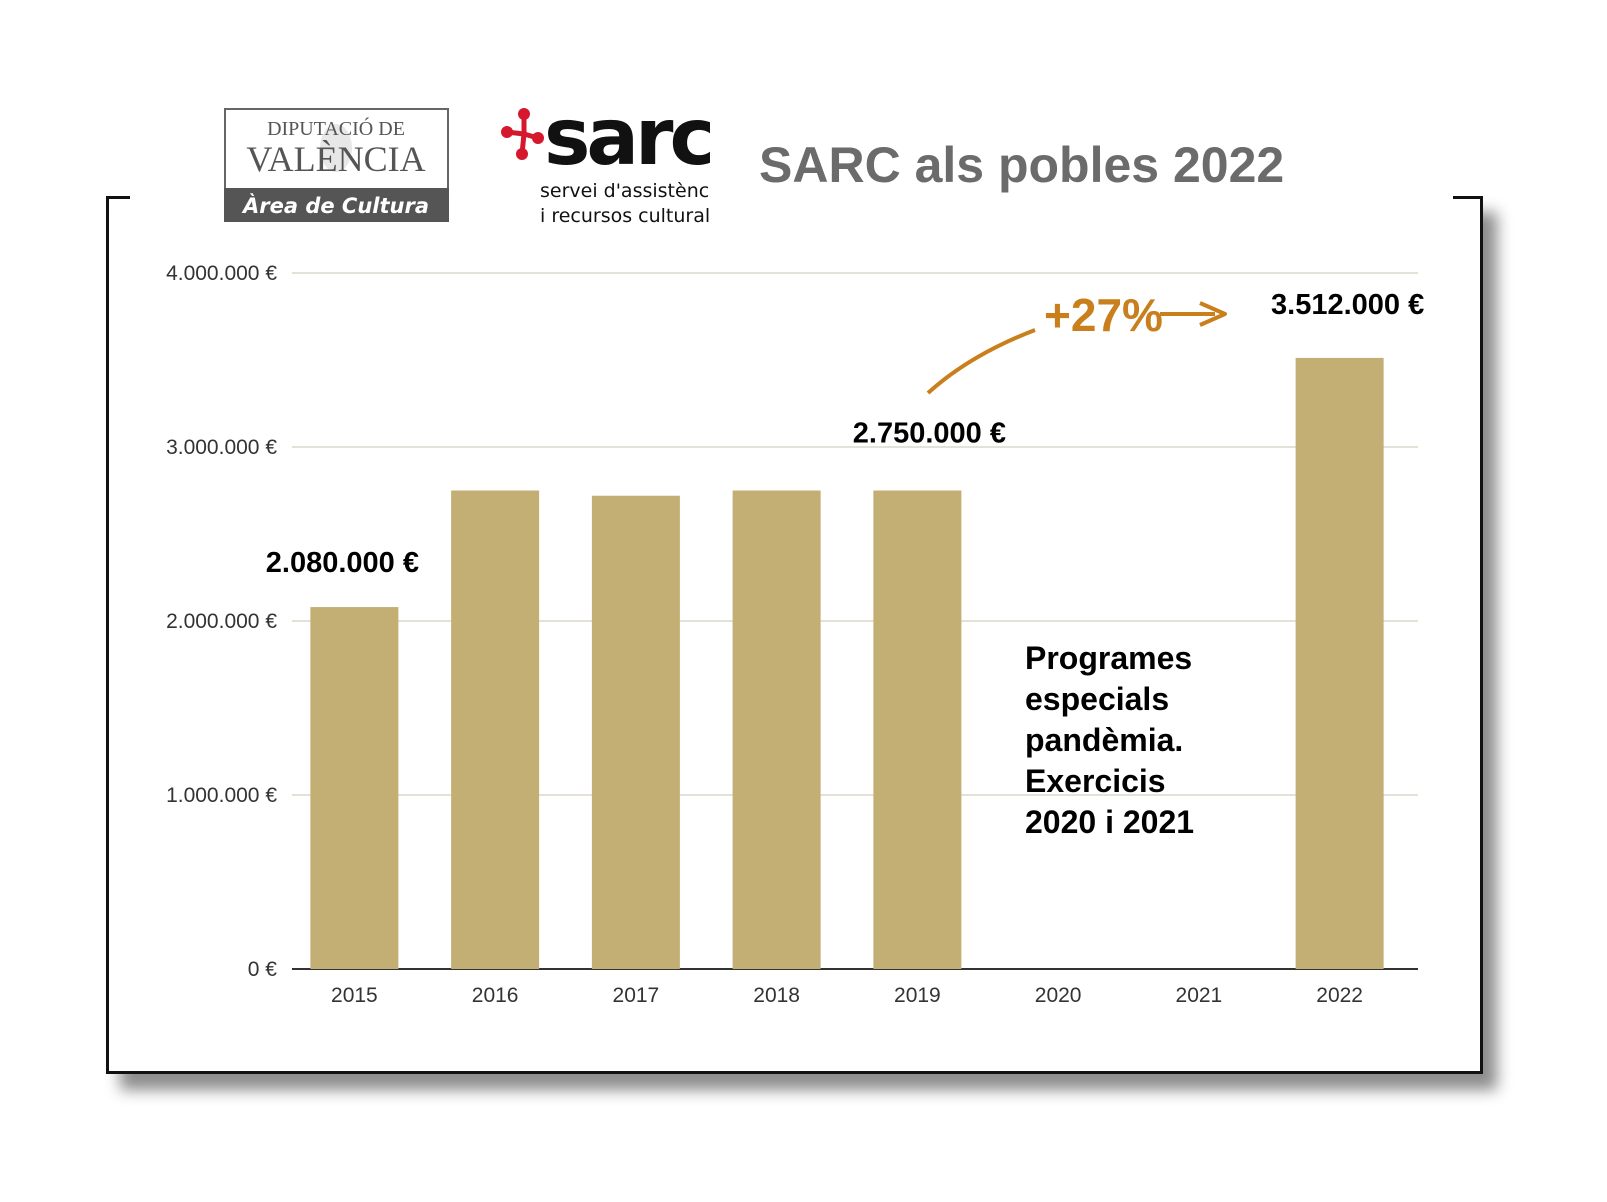 The width and height of the screenshot is (1607, 1202). Describe the element at coordinates (636, 995) in the screenshot. I see `x-tick-label: 2017` at that location.